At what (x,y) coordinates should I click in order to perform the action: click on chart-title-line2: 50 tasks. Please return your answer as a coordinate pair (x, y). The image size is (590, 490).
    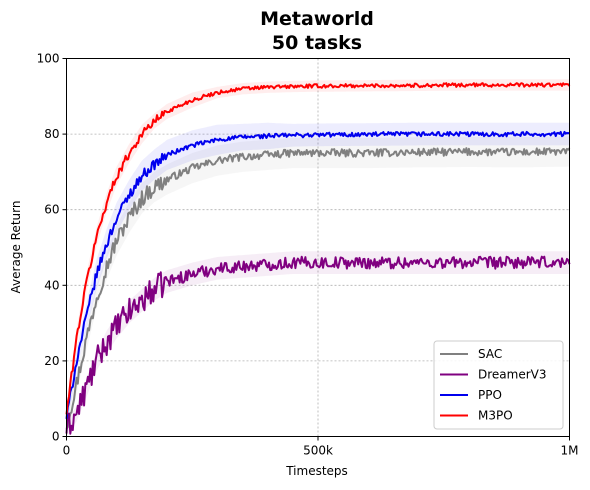
    Looking at the image, I should click on (317, 43).